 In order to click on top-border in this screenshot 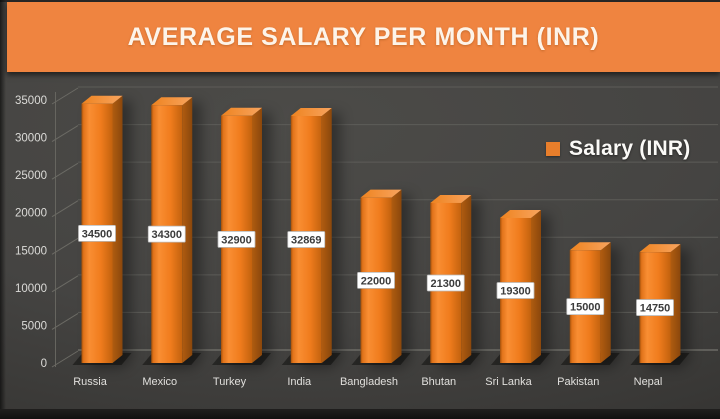, I will do `click(360, 1)`.